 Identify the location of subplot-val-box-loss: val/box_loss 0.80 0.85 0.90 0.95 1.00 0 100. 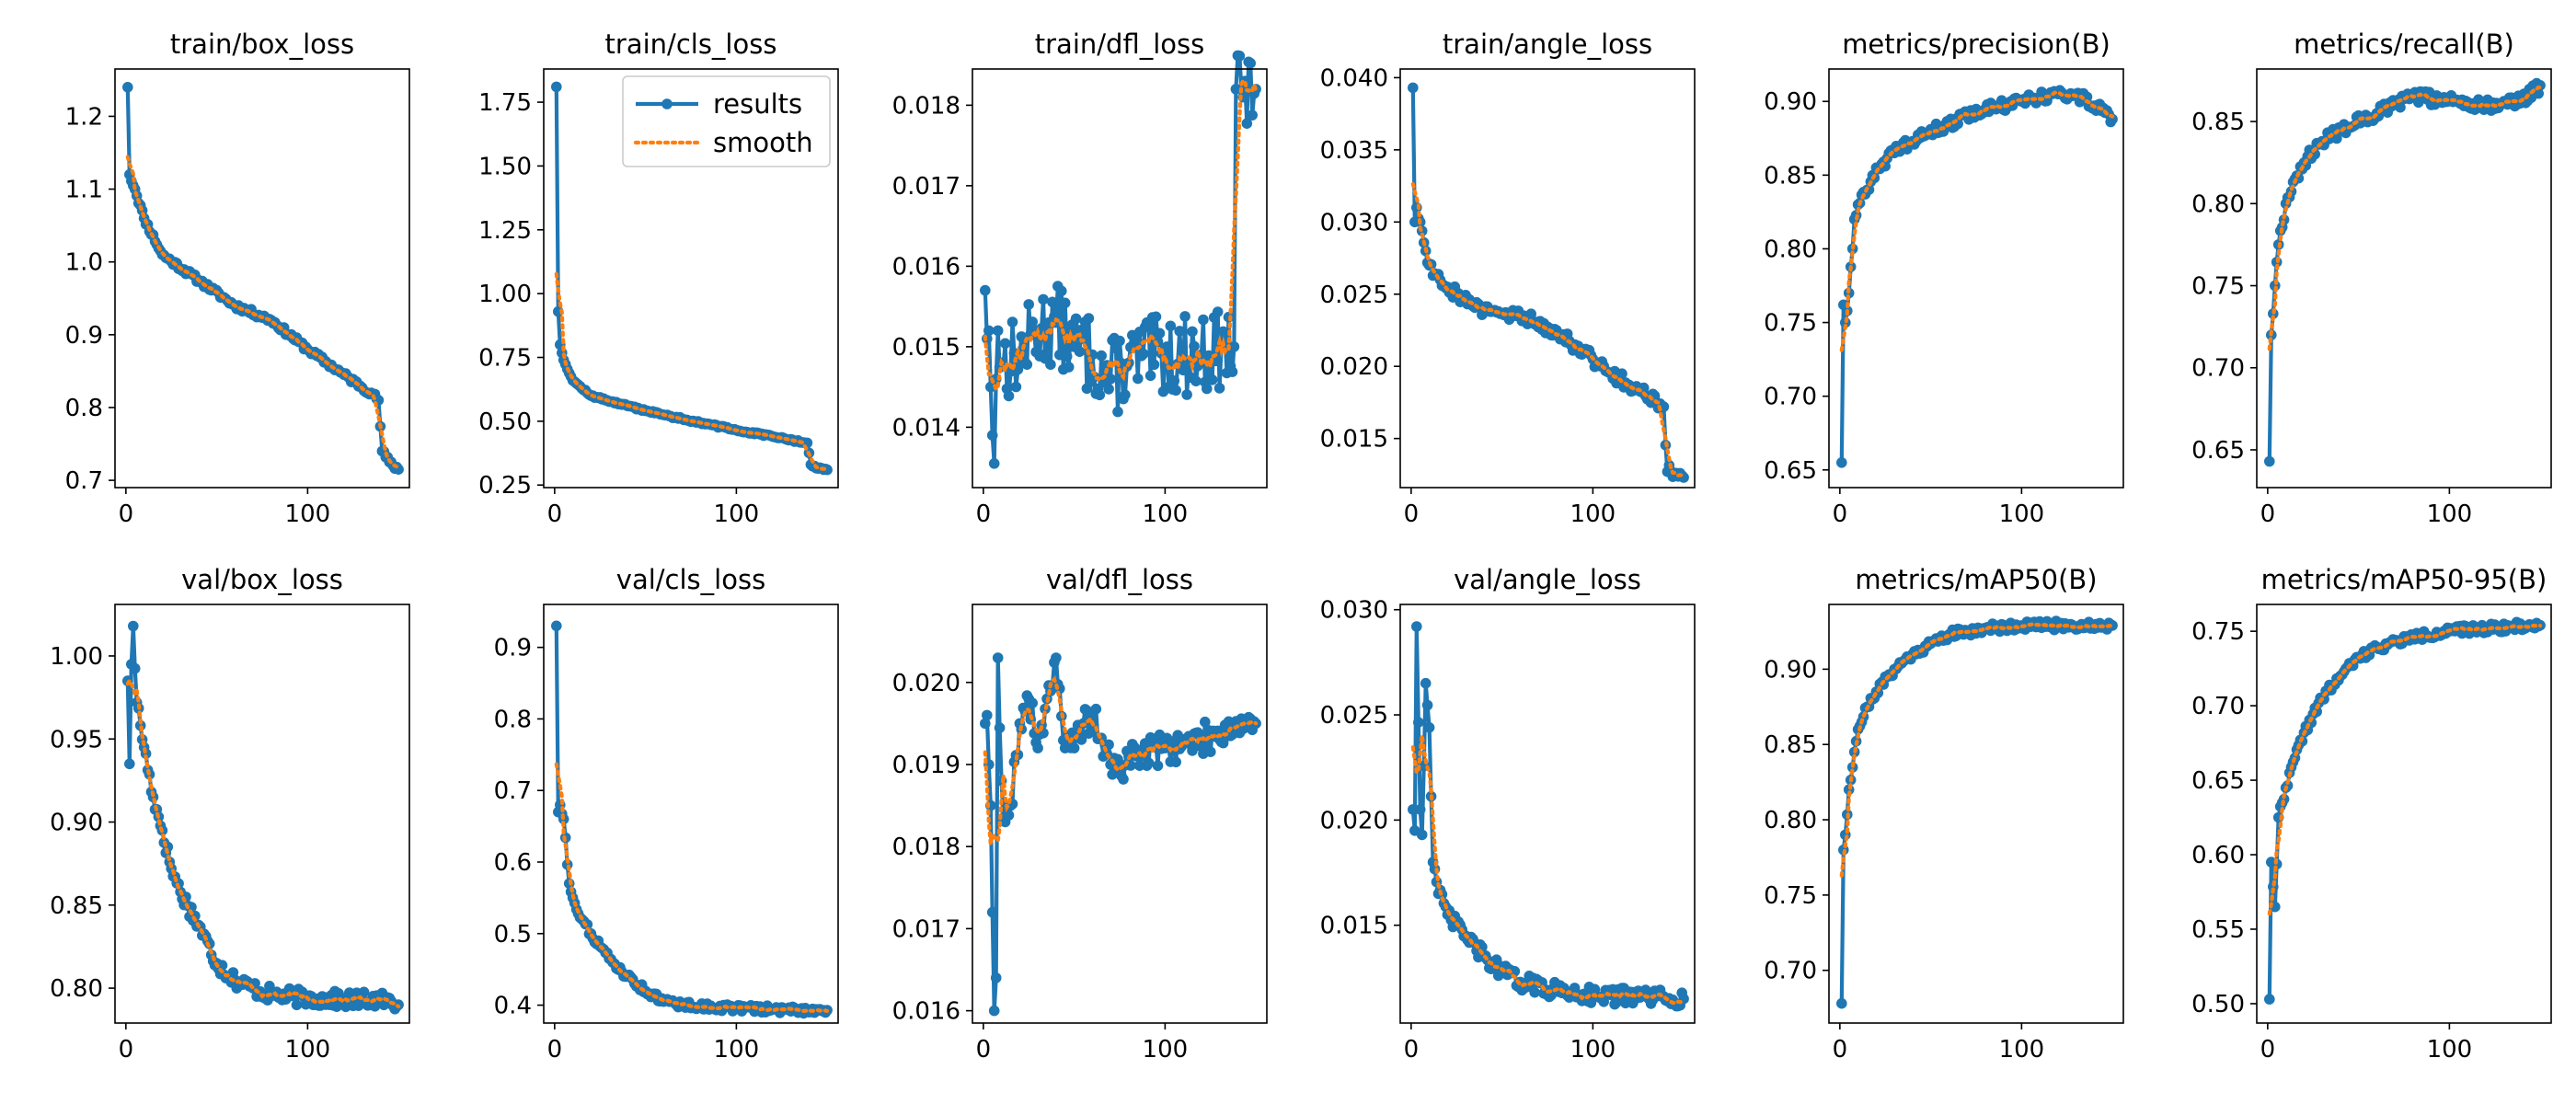
(230, 814).